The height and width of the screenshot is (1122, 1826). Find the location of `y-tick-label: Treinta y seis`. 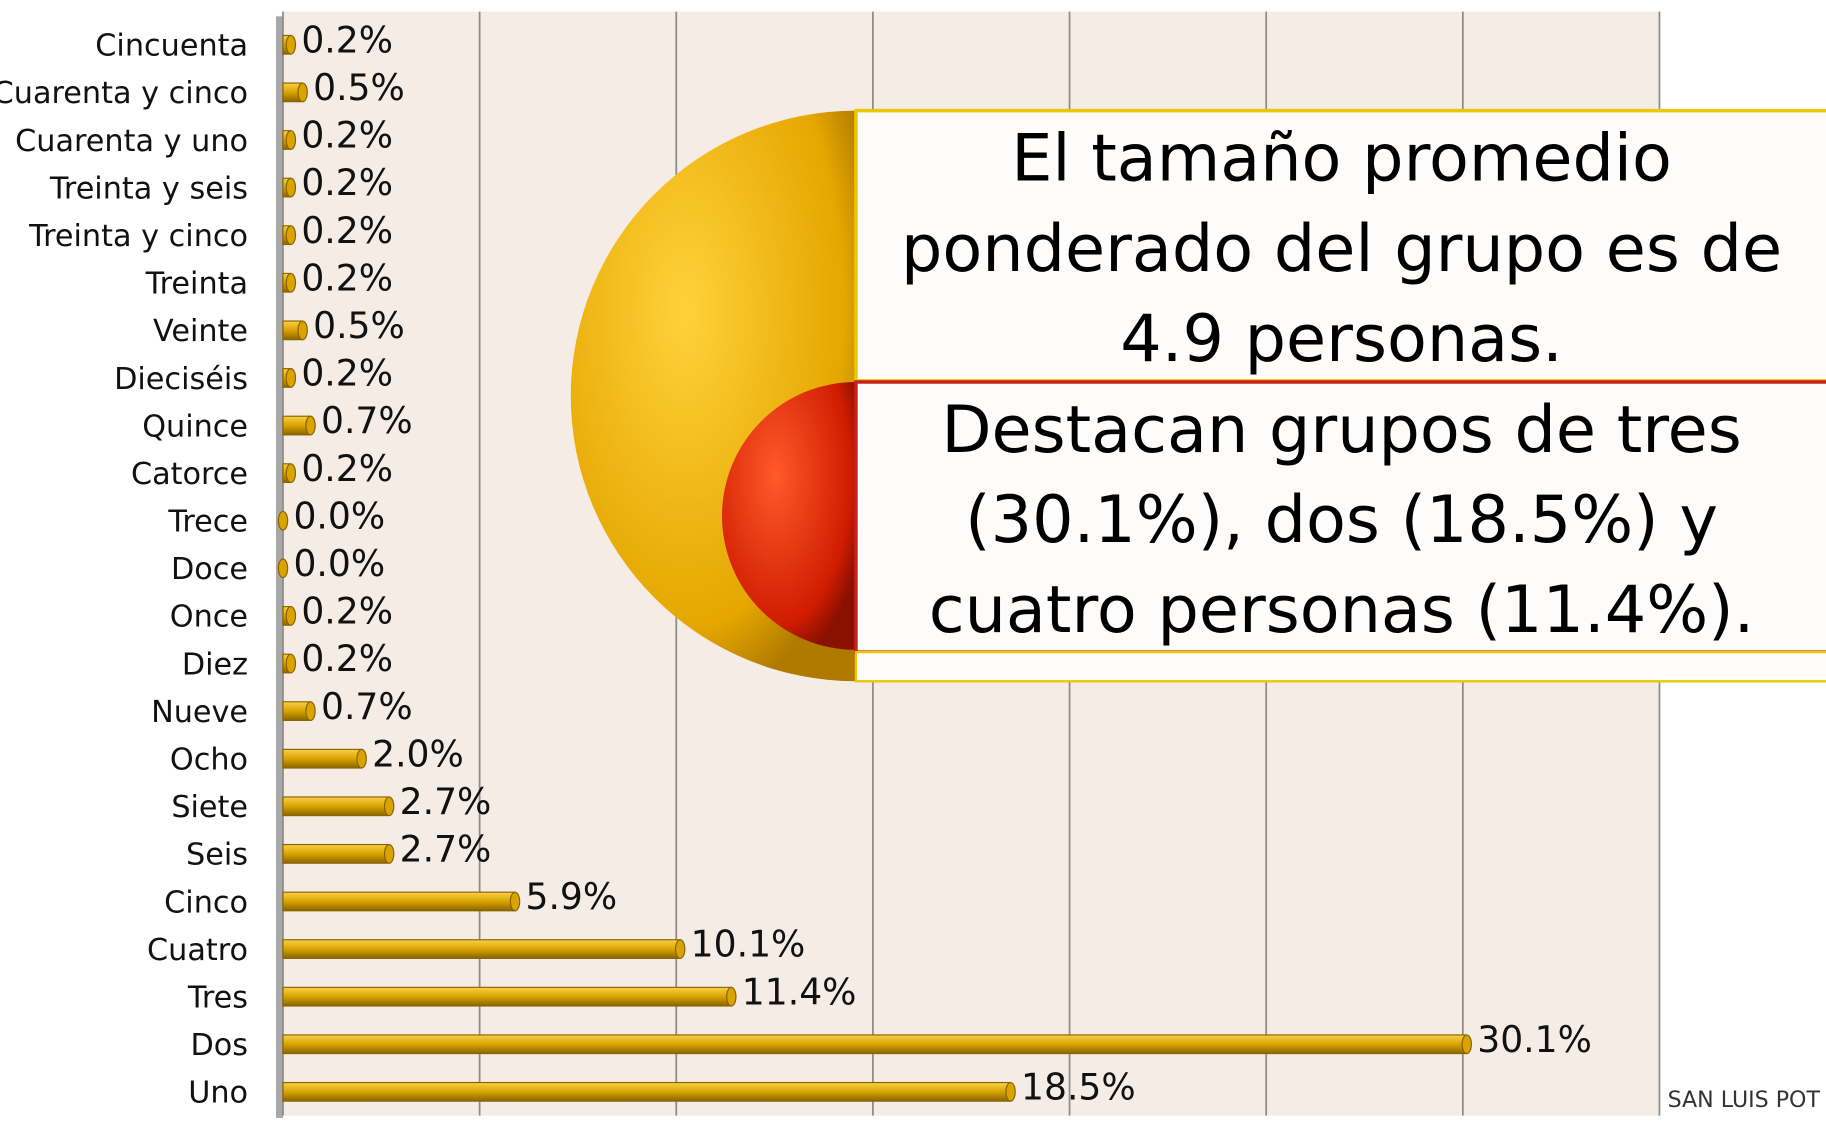

y-tick-label: Treinta y seis is located at coordinates (148, 188).